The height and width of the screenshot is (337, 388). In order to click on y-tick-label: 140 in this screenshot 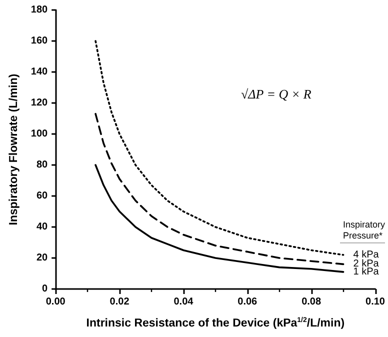, I will do `click(39, 72)`.